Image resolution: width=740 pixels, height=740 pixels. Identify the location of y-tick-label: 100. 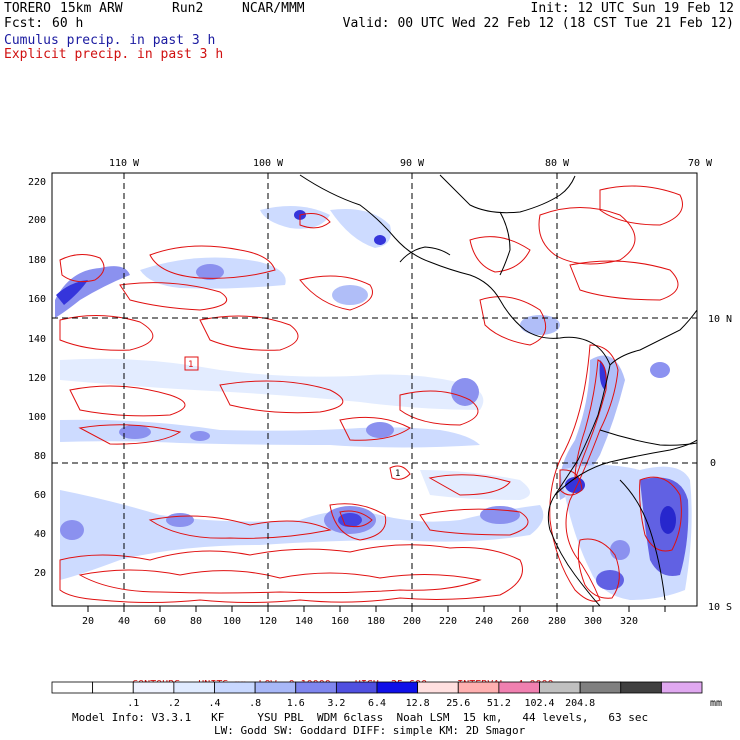
(37, 417).